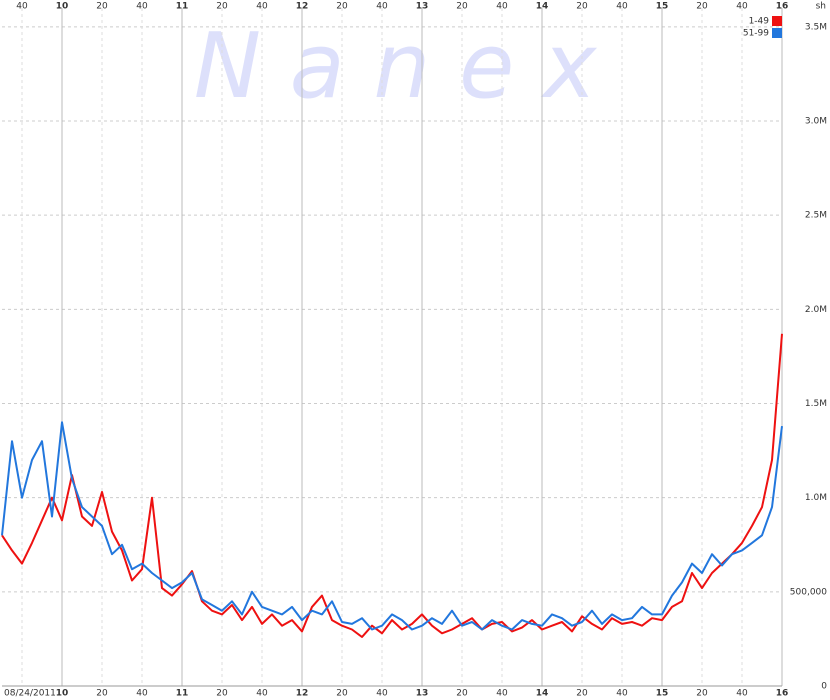  What do you see at coordinates (62, 7) in the screenshot?
I see `x-tick-label-top: 10` at bounding box center [62, 7].